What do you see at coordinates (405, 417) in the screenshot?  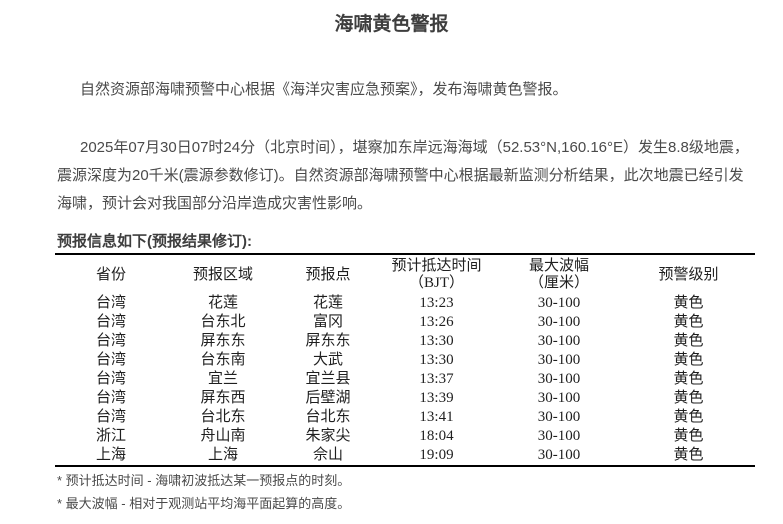 I see `forecast-row: 台湾 台北东 台北东 13:41 30-100 黄色` at bounding box center [405, 417].